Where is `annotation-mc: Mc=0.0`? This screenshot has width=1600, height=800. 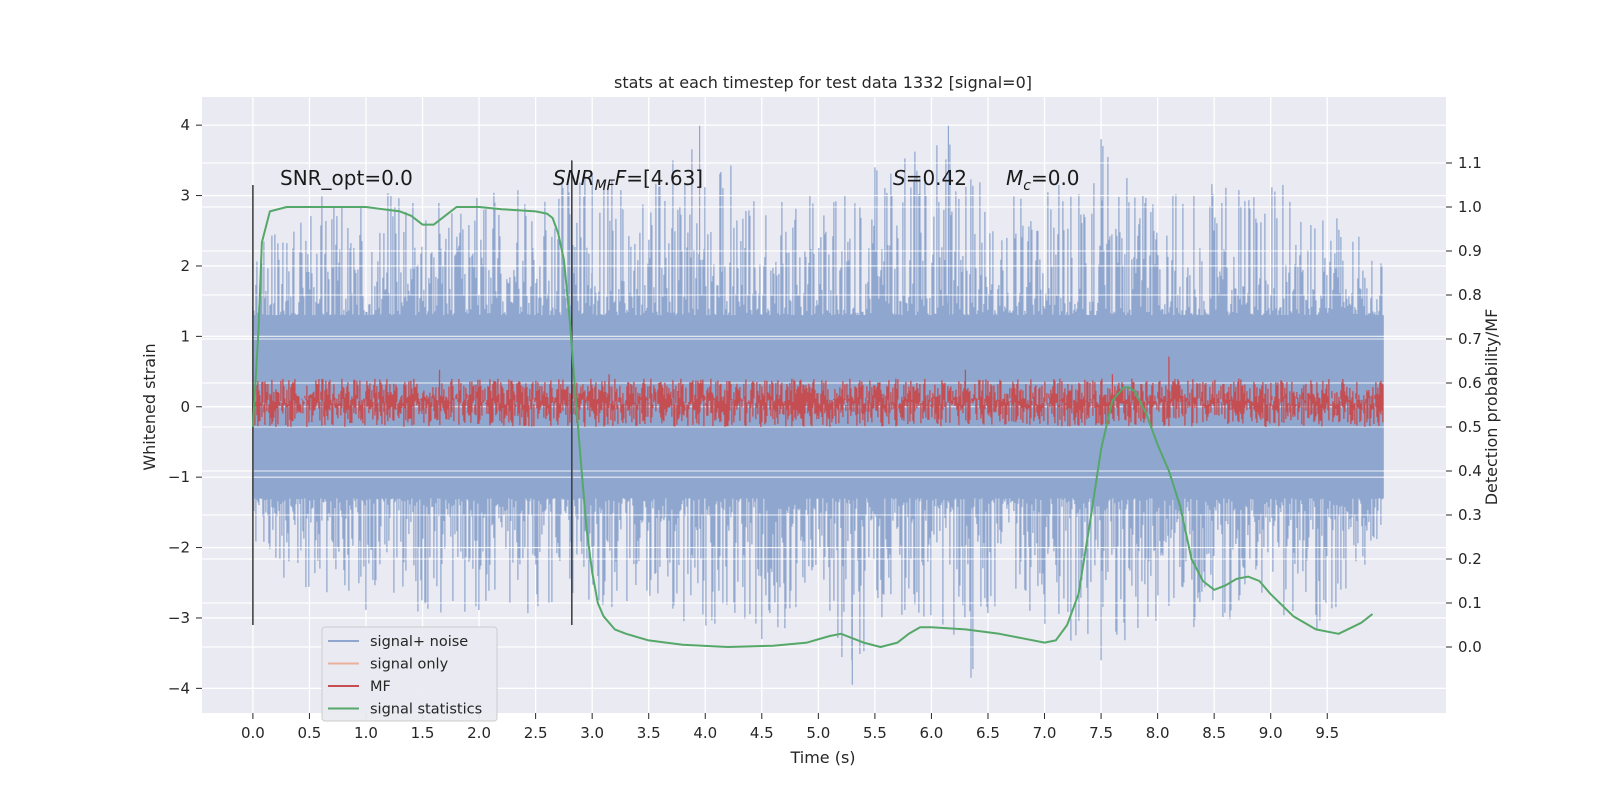
annotation-mc: Mc=0.0 is located at coordinates (1043, 180).